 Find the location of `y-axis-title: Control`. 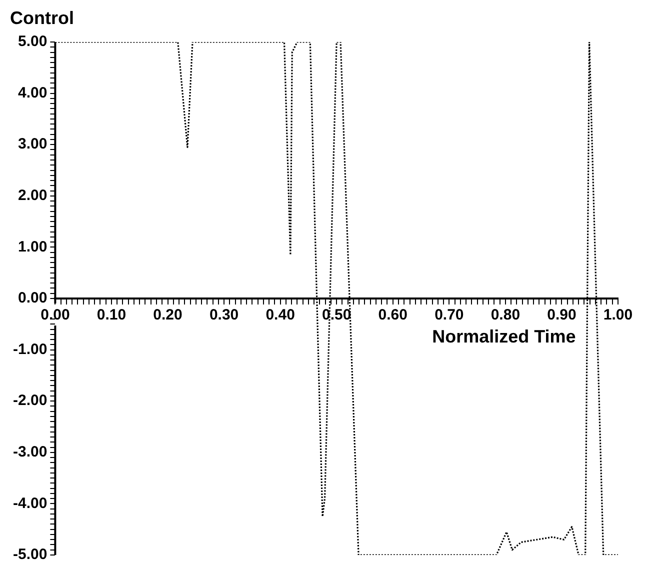

y-axis-title: Control is located at coordinates (42, 18).